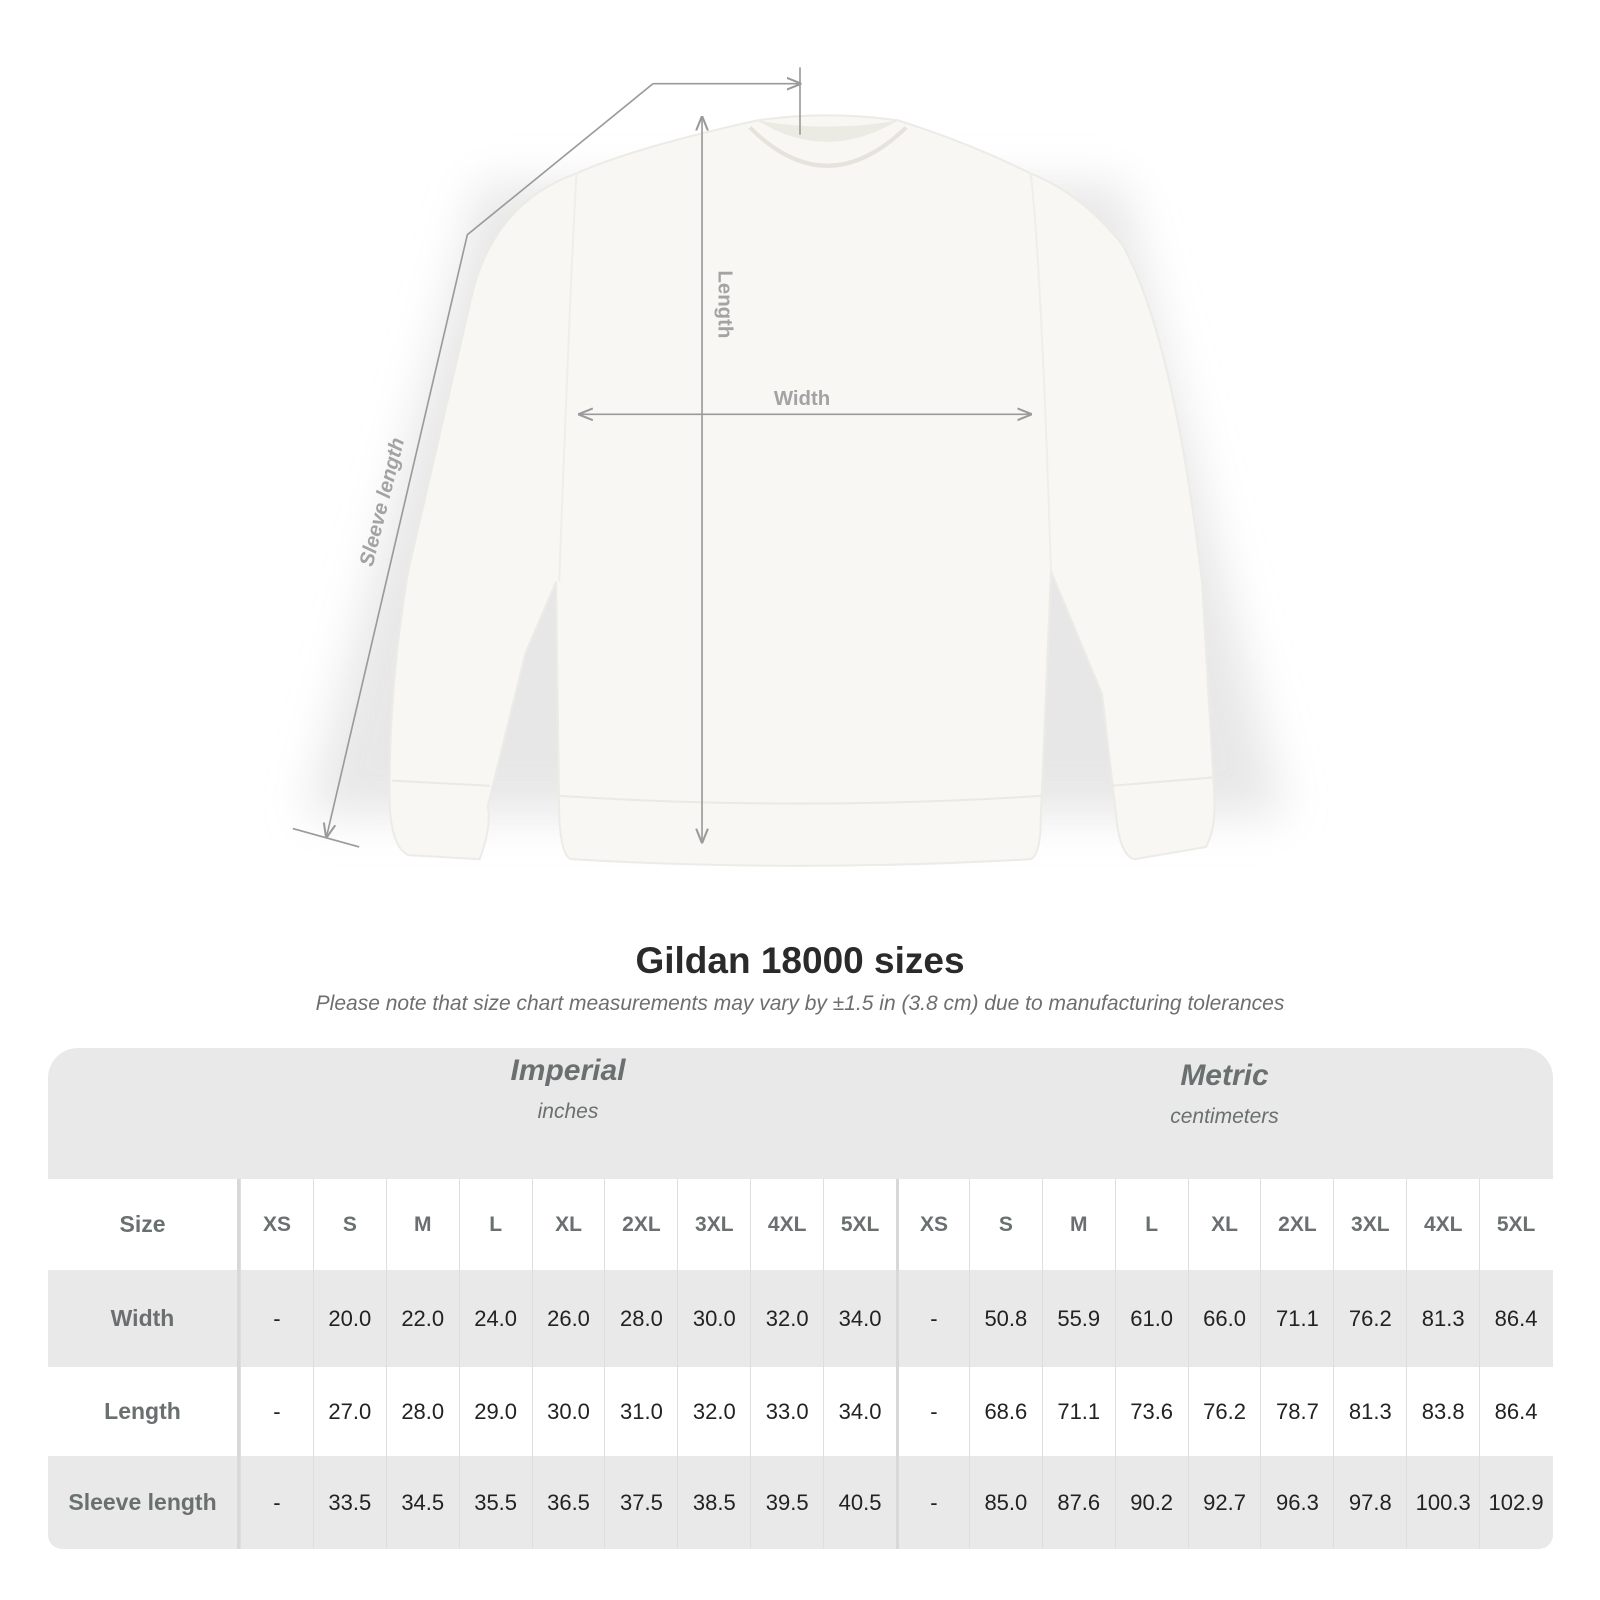 The height and width of the screenshot is (1600, 1600). I want to click on imperial-size-5XL: 5XL, so click(859, 1224).